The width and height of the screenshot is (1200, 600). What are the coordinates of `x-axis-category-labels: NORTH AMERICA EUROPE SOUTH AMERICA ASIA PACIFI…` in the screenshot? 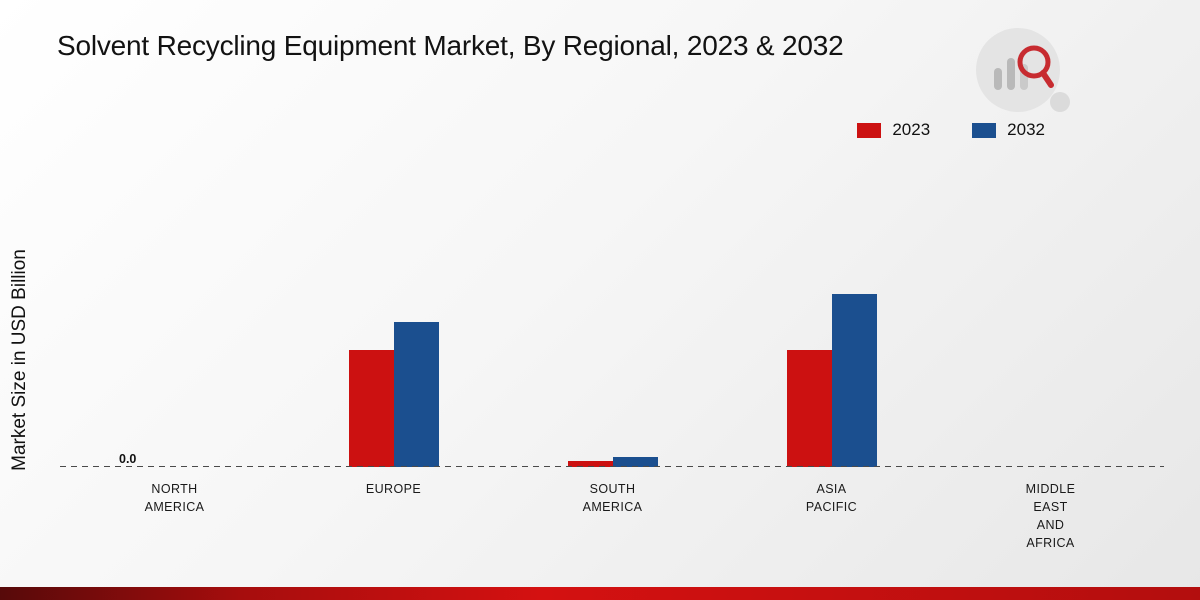 It's located at (612, 516).